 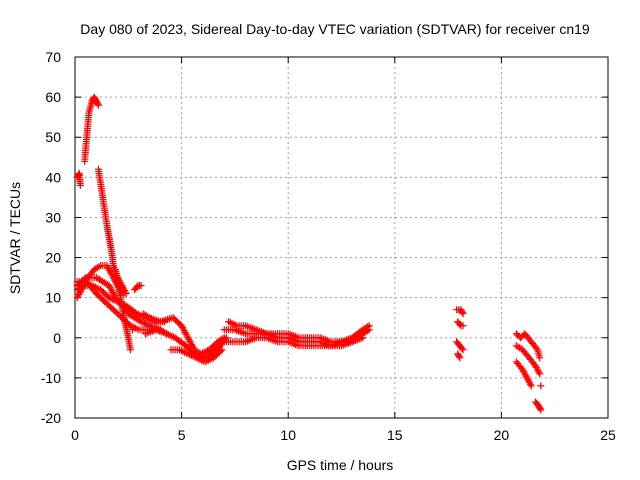 What do you see at coordinates (15, 238) in the screenshot?
I see `y-axis-label: SDTVAR / TECUs` at bounding box center [15, 238].